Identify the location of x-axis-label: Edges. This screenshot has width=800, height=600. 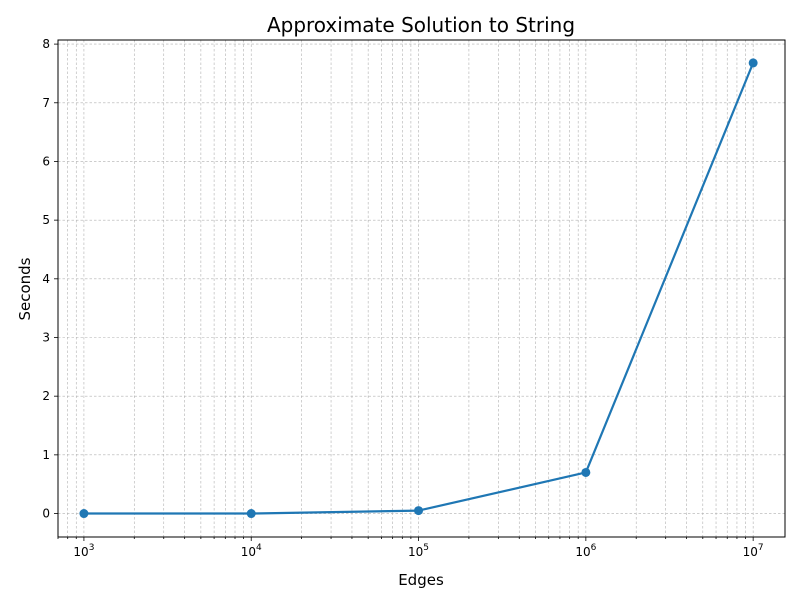
(421, 580).